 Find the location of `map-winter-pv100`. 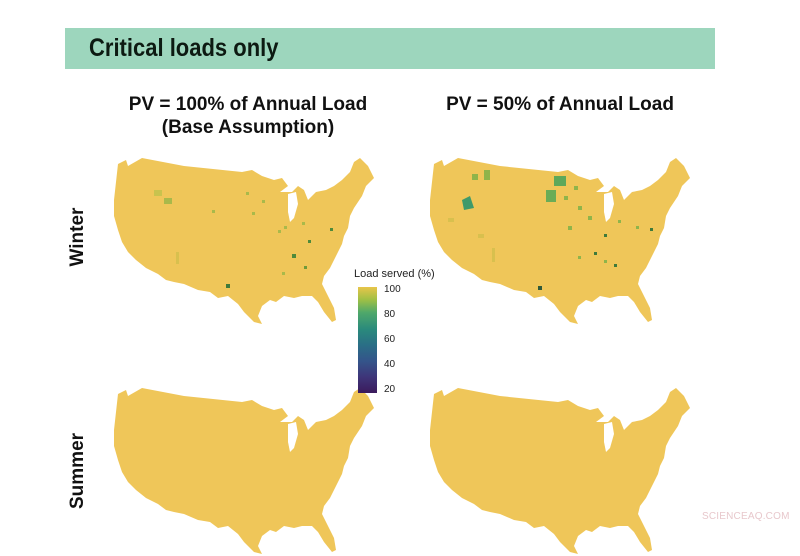

map-winter-pv100 is located at coordinates (245, 241).